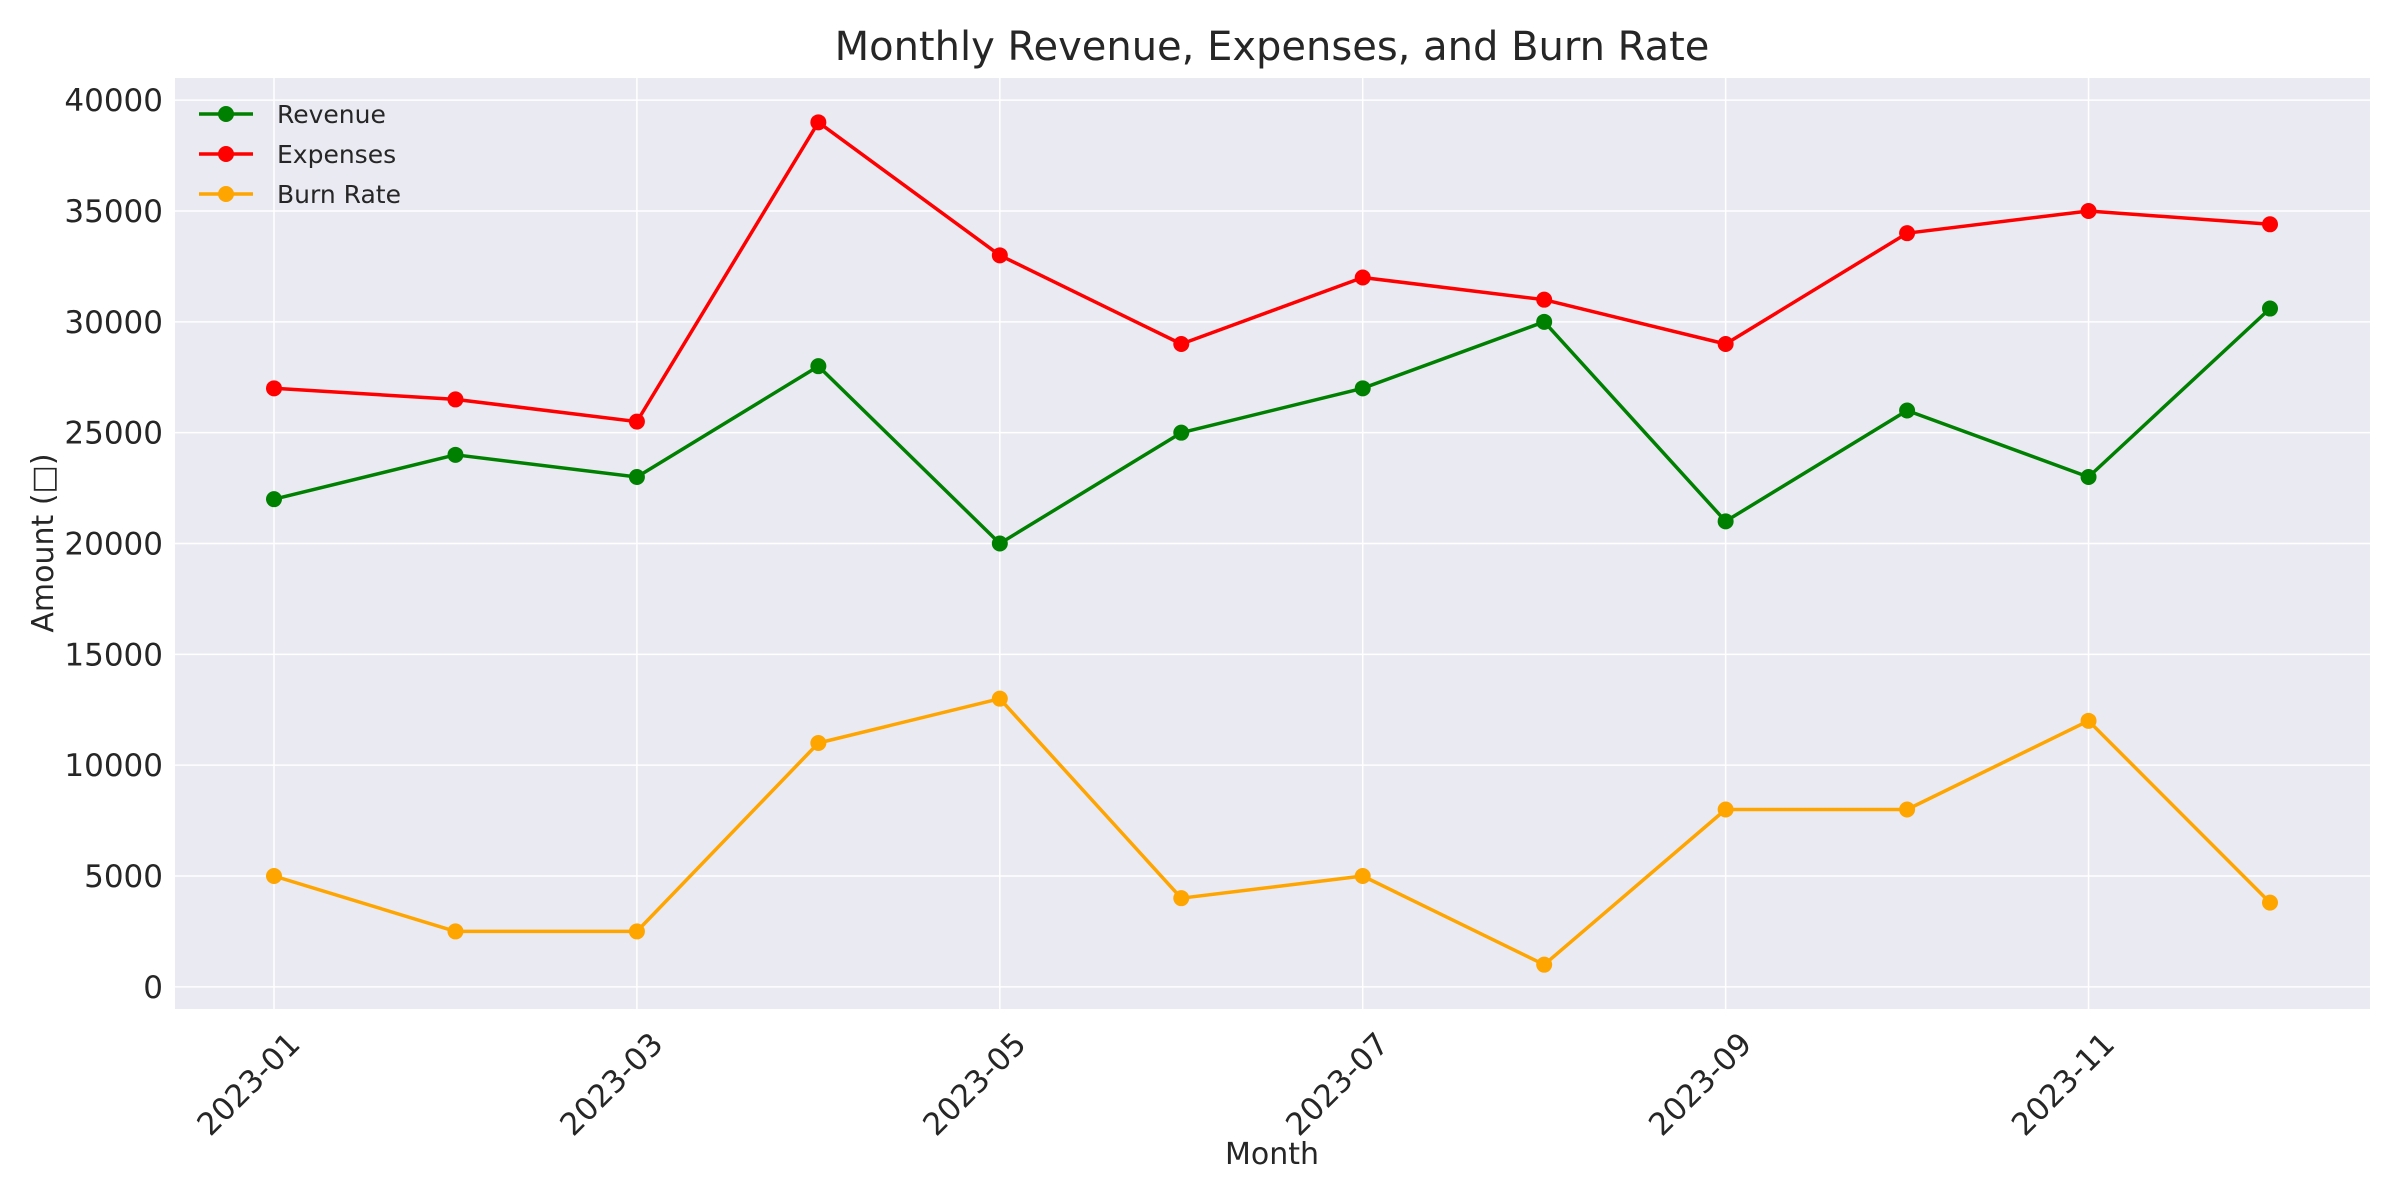 This screenshot has width=2400, height=1200. What do you see at coordinates (336, 154) in the screenshot?
I see `legend-label: Expenses` at bounding box center [336, 154].